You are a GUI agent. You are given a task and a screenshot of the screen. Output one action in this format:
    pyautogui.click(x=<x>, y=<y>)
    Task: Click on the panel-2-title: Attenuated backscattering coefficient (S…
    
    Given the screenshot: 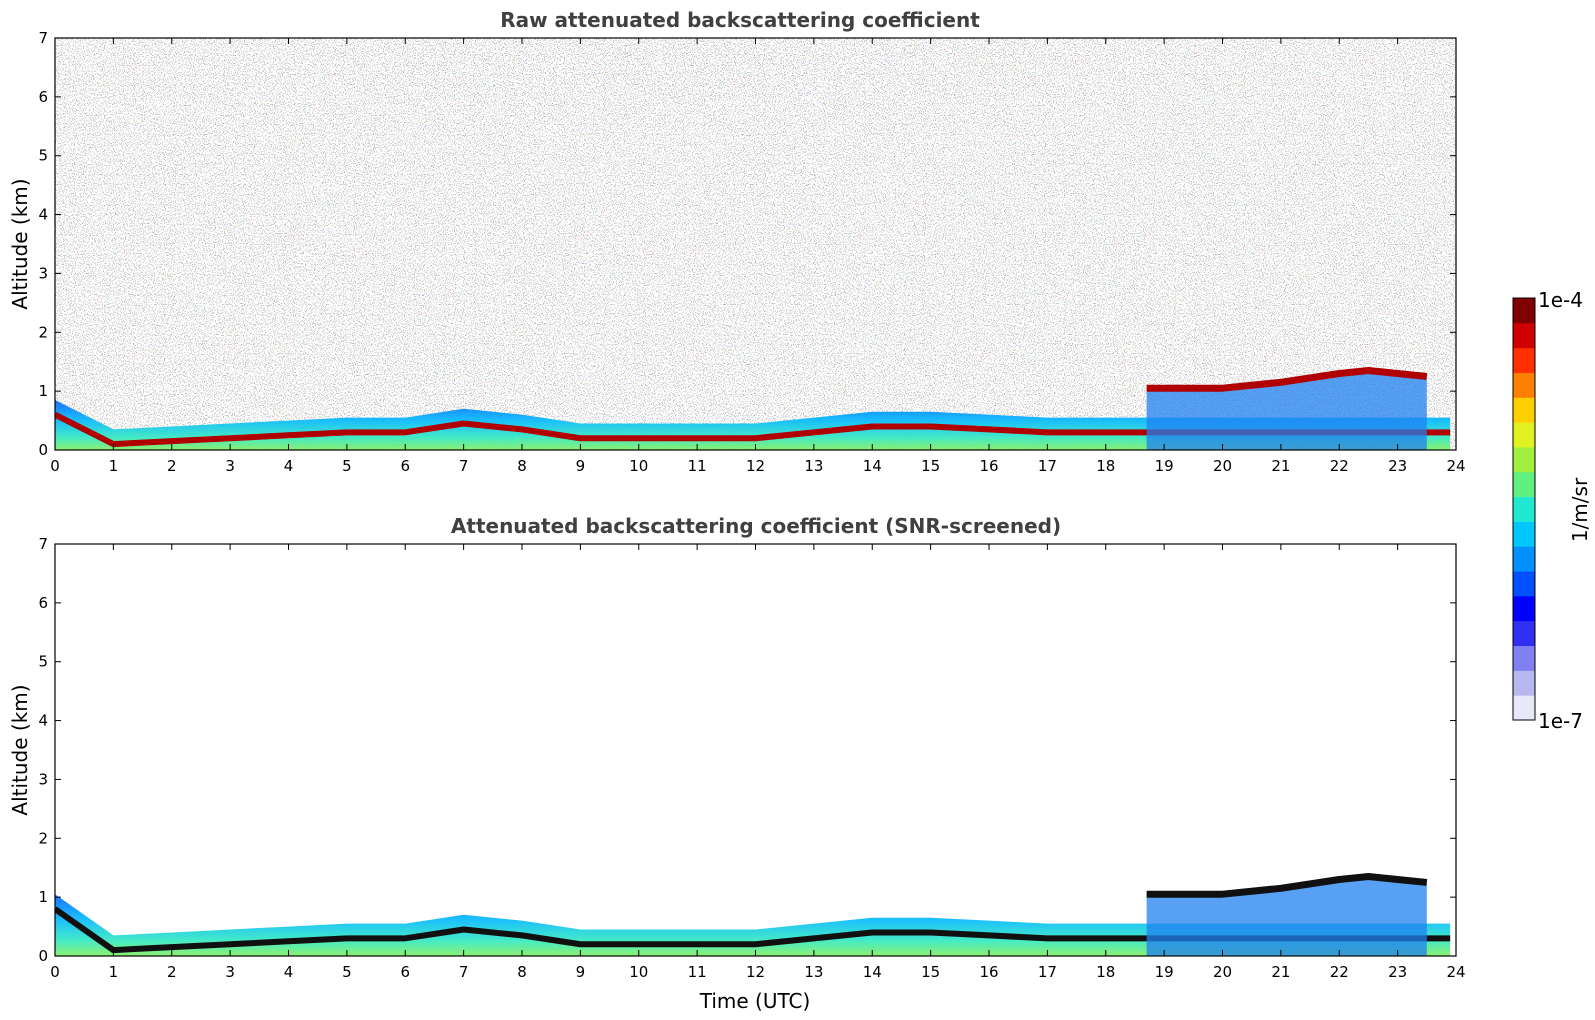 What is the action you would take?
    pyautogui.click(x=756, y=526)
    